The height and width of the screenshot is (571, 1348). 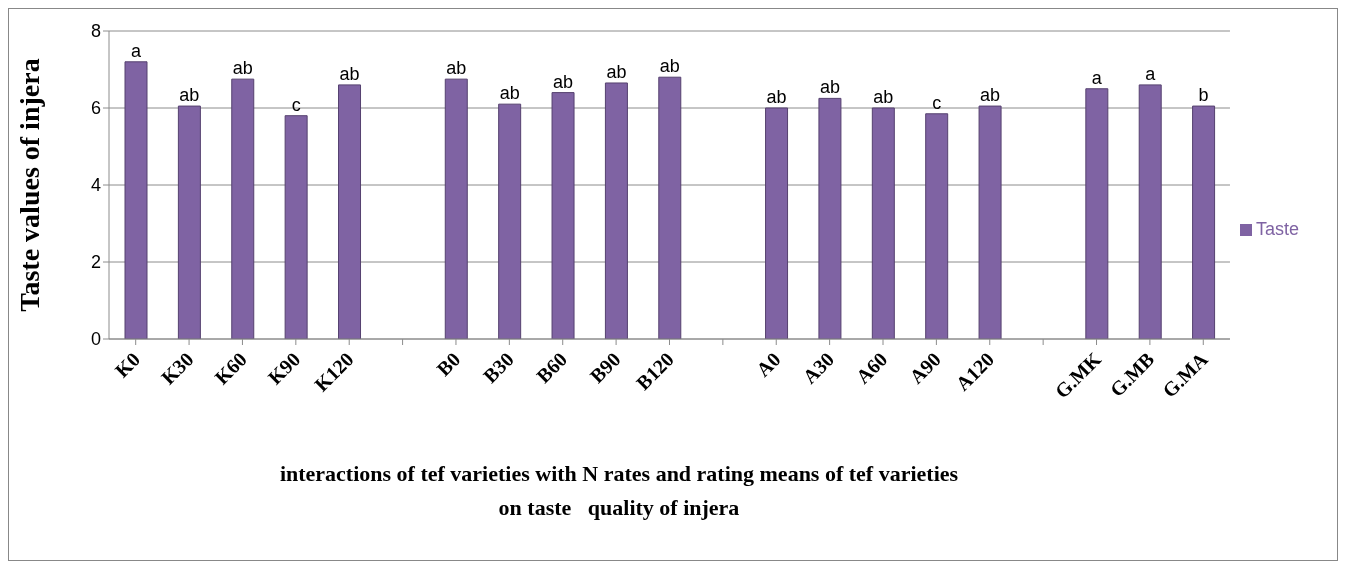 What do you see at coordinates (284, 368) in the screenshot?
I see `x-tick-label: K90` at bounding box center [284, 368].